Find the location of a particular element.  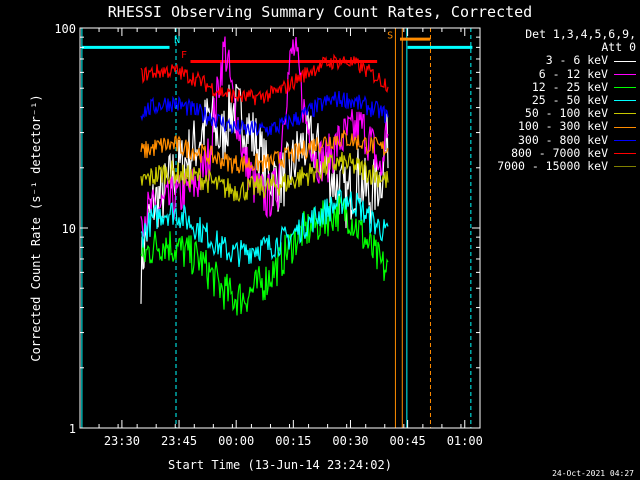

x-tick-label: 23:30 is located at coordinates (122, 441).